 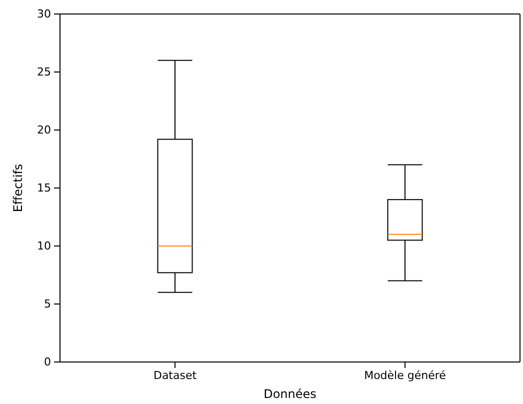 I want to click on y-tick-label: 10, so click(x=44, y=246).